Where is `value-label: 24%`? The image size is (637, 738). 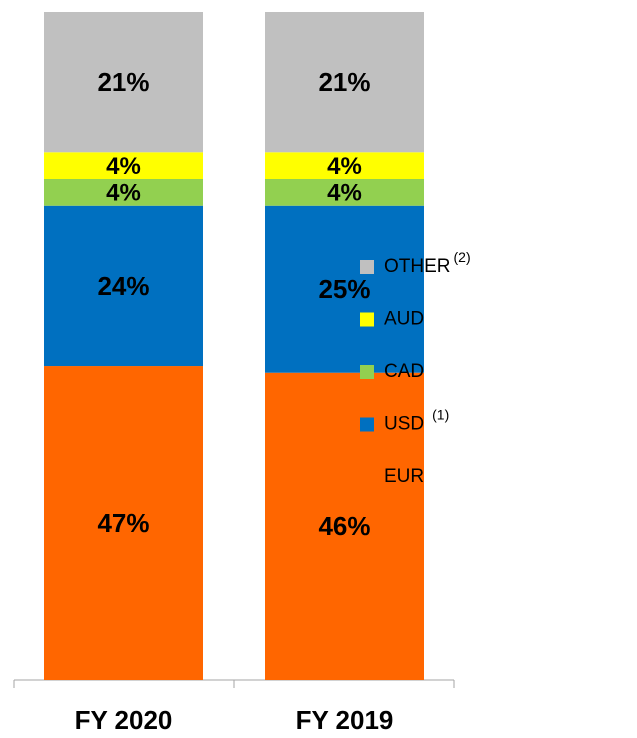
value-label: 24% is located at coordinates (123, 286).